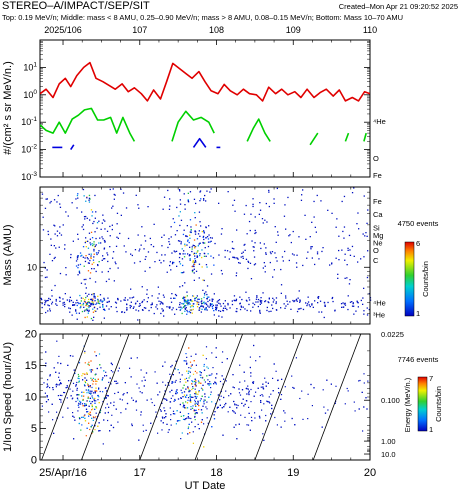  Describe the element at coordinates (31, 398) in the screenshot. I see `velocity-tick-label-2: 10` at that location.